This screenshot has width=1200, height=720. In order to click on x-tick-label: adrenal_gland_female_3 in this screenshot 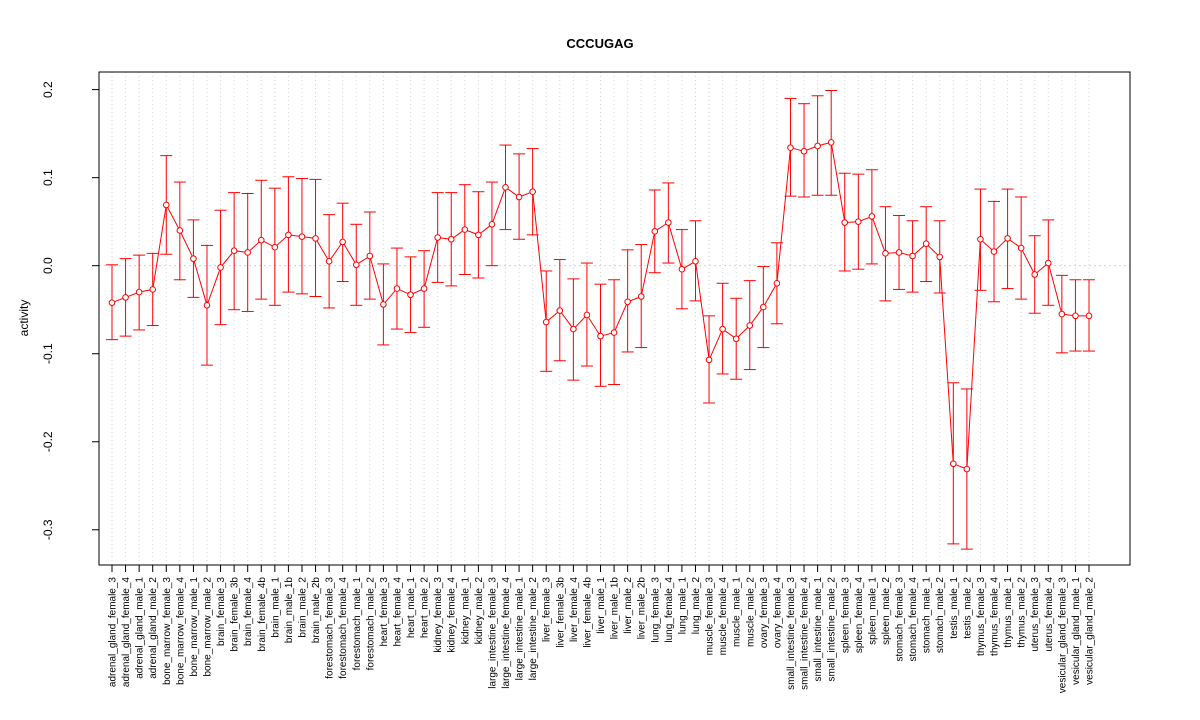, I will do `click(113, 632)`.